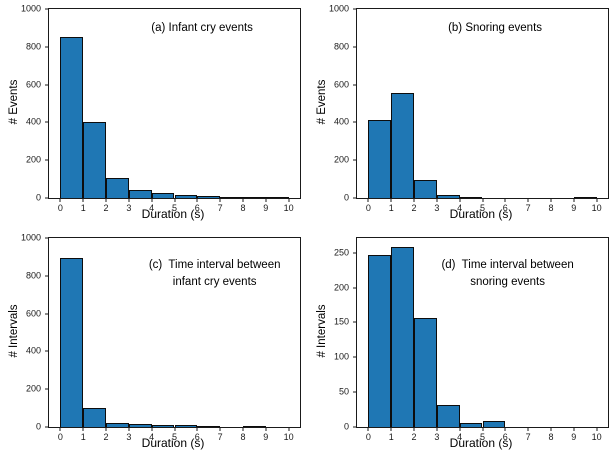  I want to click on x-tick-label: 3, so click(437, 208).